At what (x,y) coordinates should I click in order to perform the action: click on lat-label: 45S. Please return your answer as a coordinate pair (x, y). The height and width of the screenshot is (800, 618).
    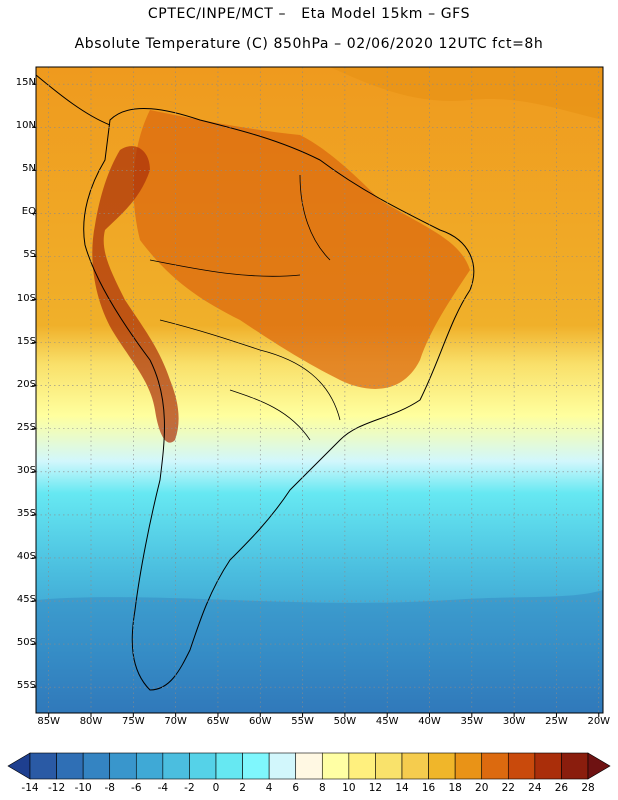
    Looking at the image, I should click on (26, 600).